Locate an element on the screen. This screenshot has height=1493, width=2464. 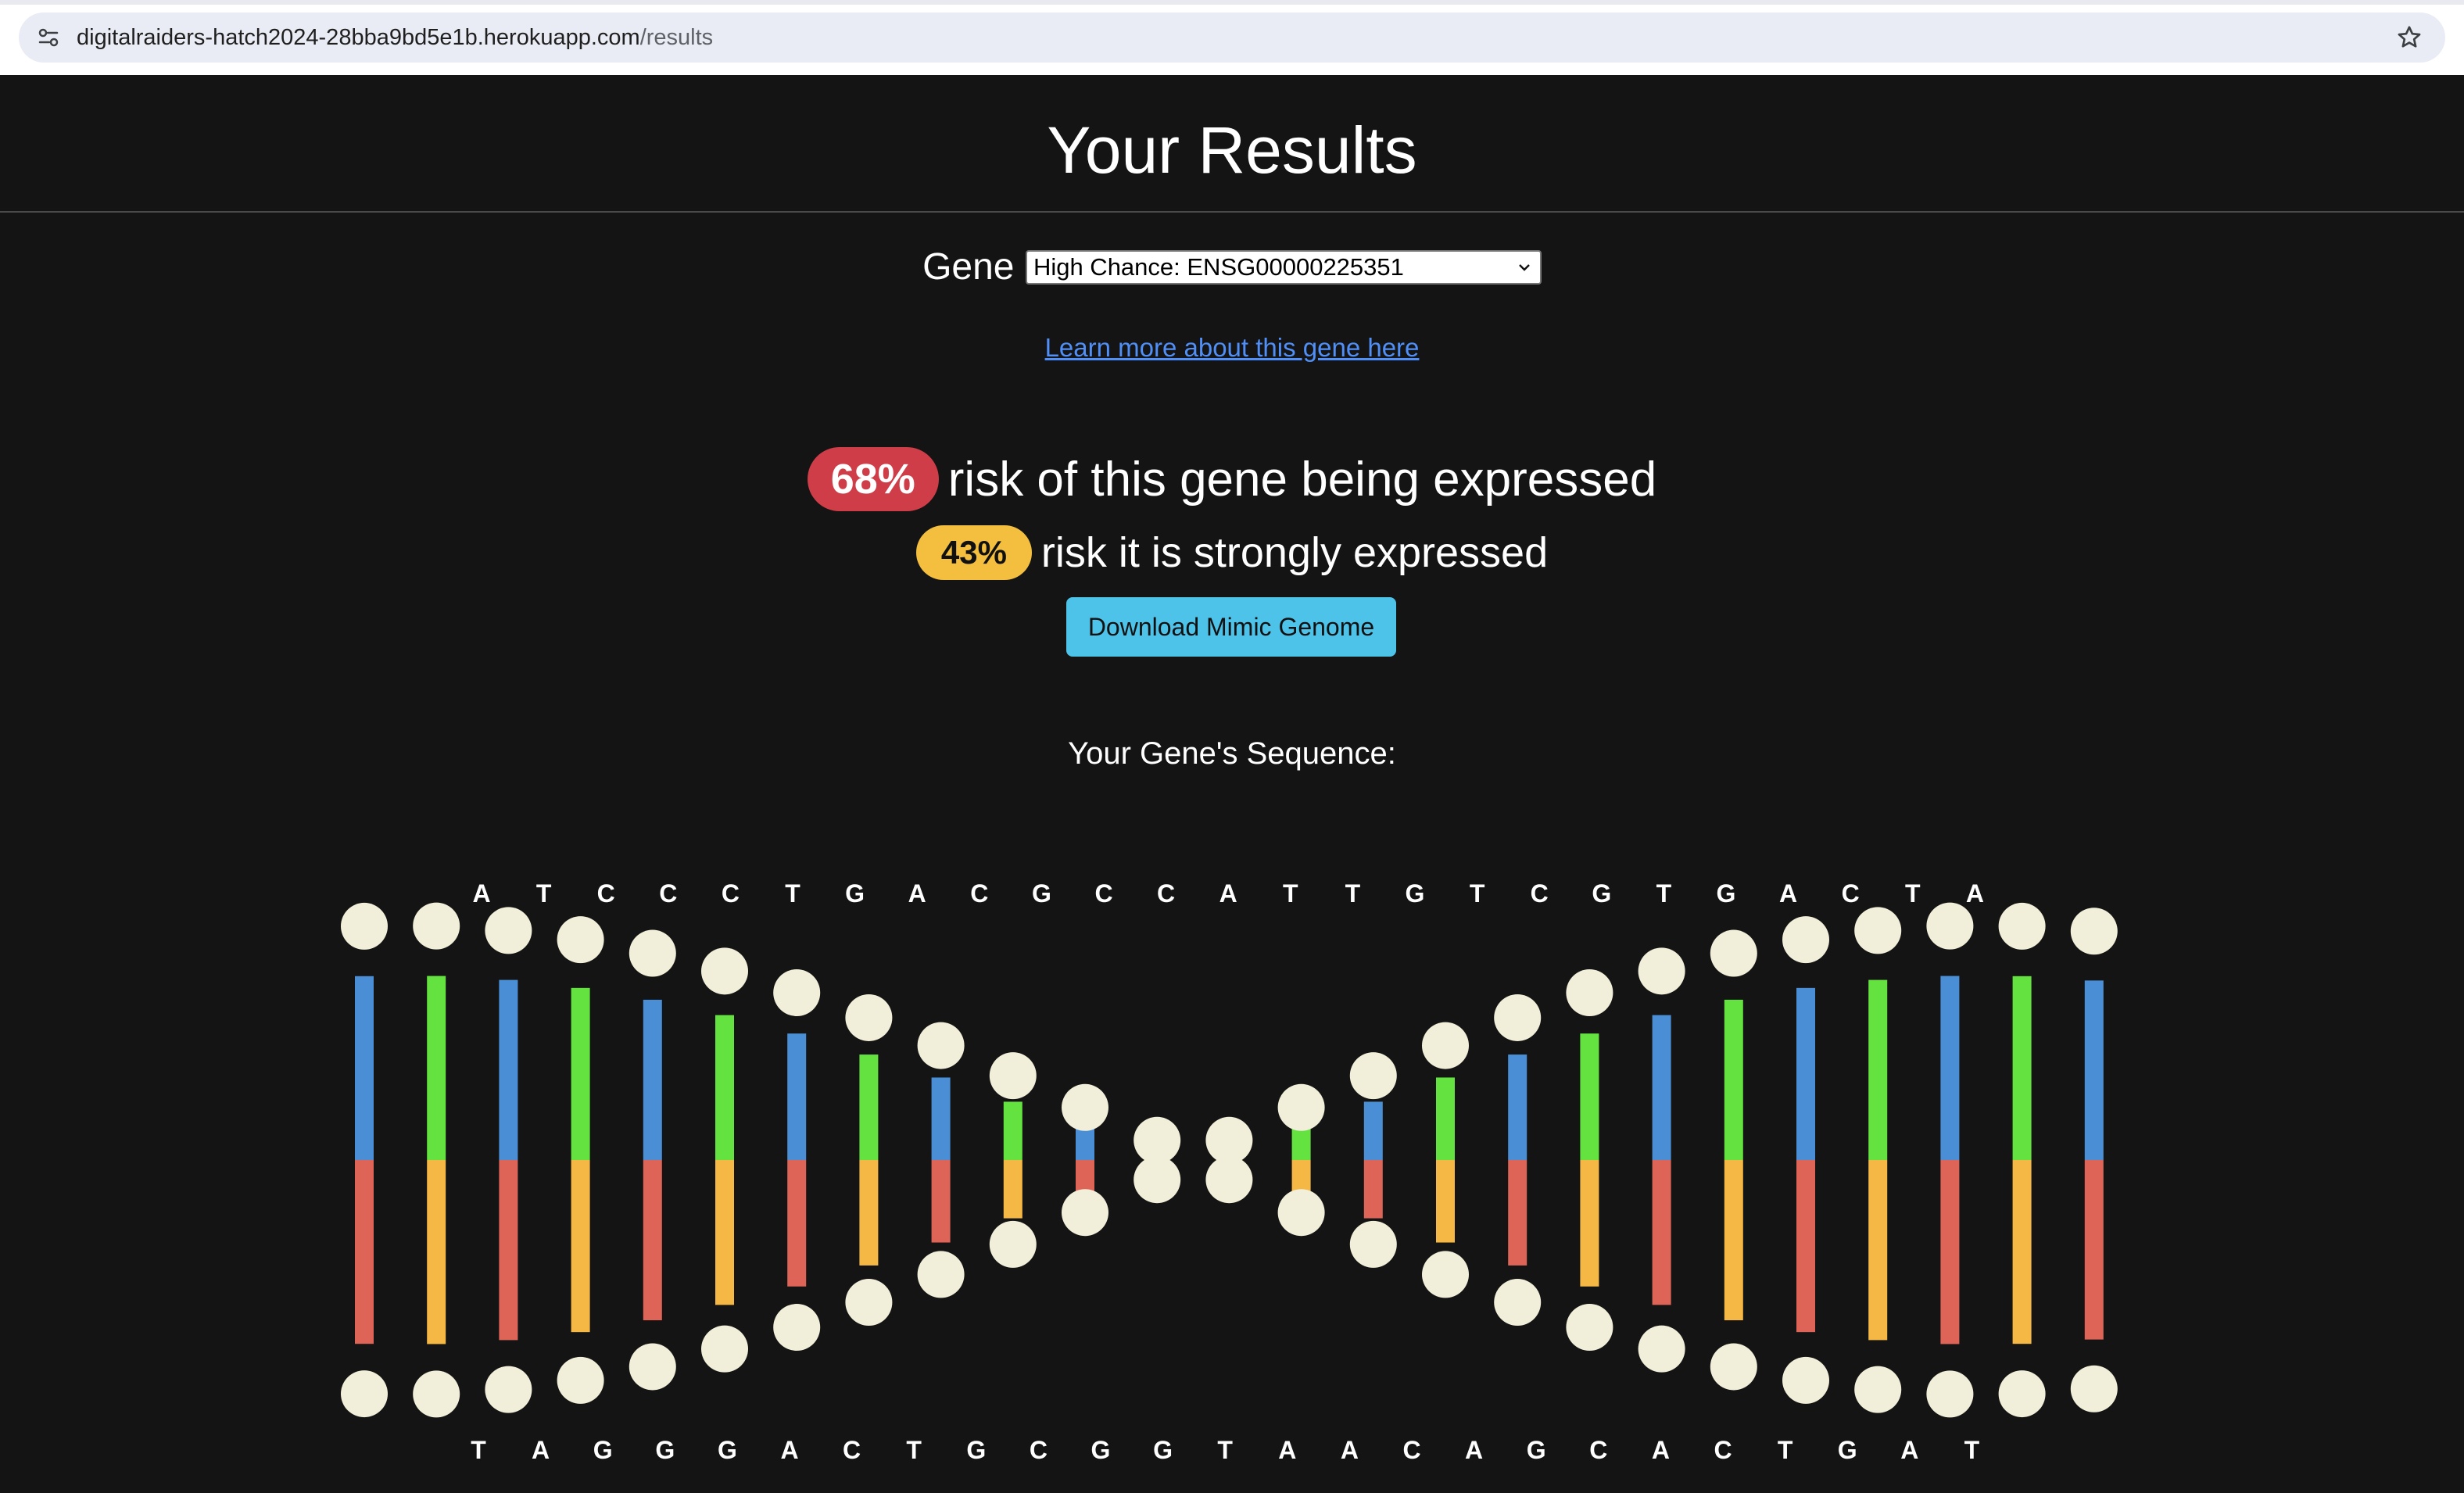
learn-more-row: Learn more about this gene here is located at coordinates (1232, 348).